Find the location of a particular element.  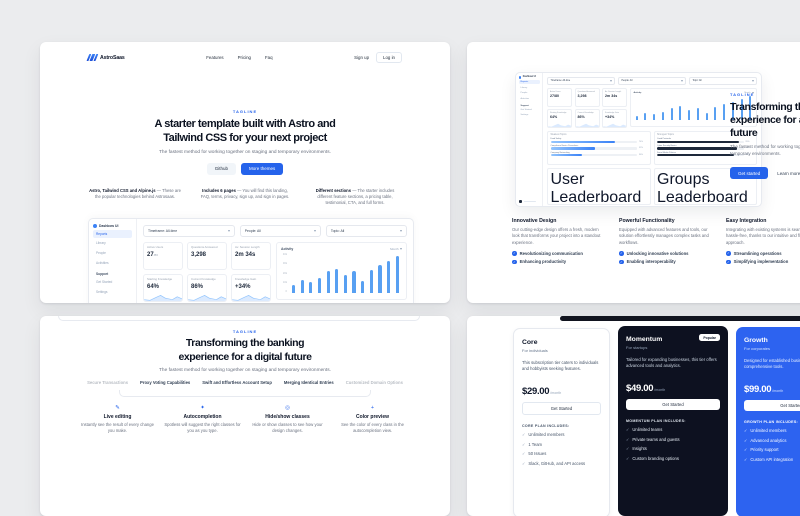

stat-label: Current Knowledge is located at coordinates (203, 279).